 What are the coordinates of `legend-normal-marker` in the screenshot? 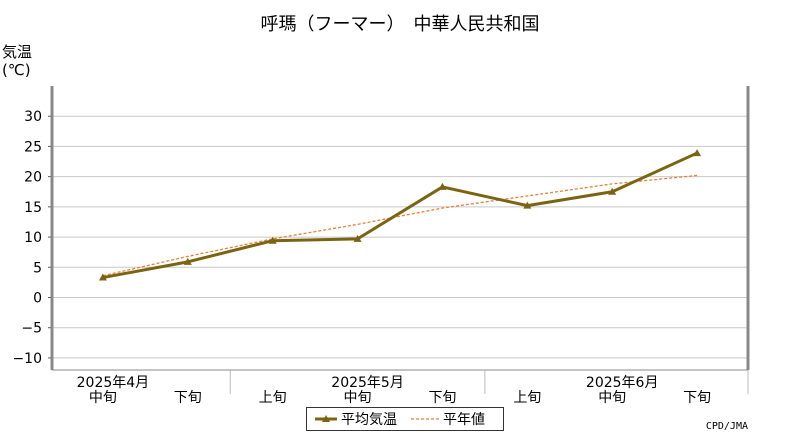 It's located at (425, 419).